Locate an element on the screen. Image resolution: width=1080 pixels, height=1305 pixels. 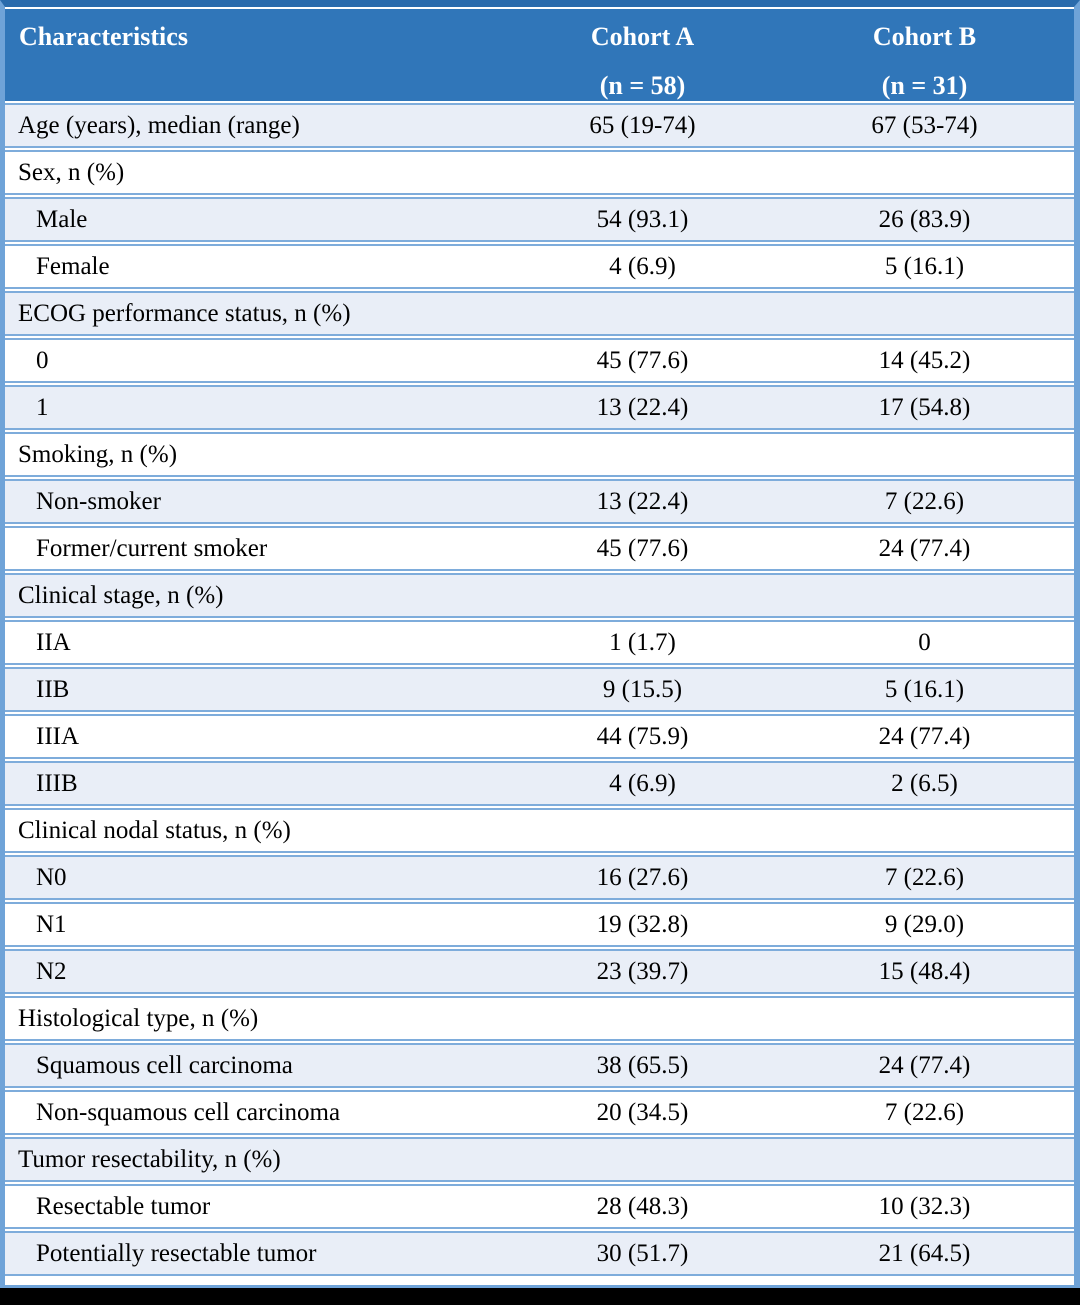
table-row: N0 16 (27.6) 7 (22.6) is located at coordinates (539, 877).